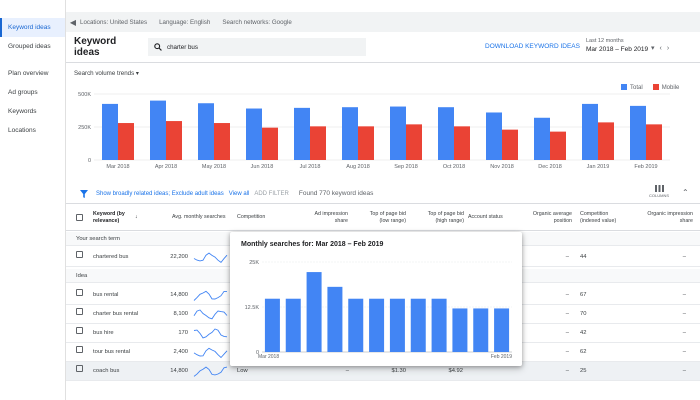  What do you see at coordinates (663, 48) in the screenshot?
I see `prev-icon: ‹` at bounding box center [663, 48].